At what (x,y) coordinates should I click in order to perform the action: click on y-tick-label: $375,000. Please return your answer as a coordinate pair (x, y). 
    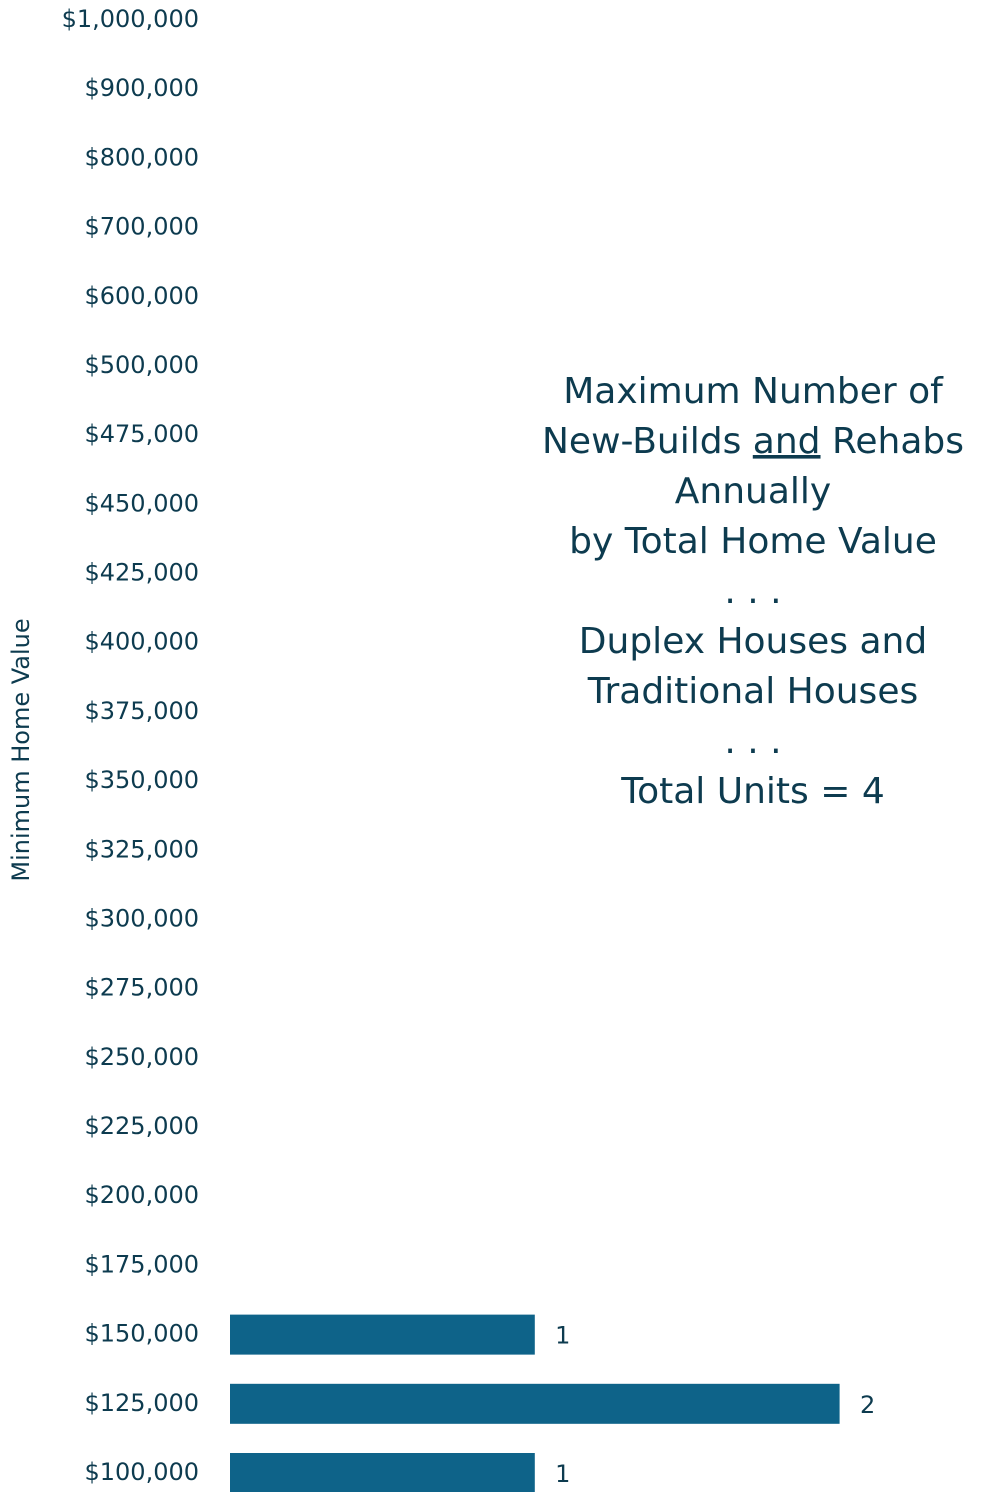
    Looking at the image, I should click on (141, 711).